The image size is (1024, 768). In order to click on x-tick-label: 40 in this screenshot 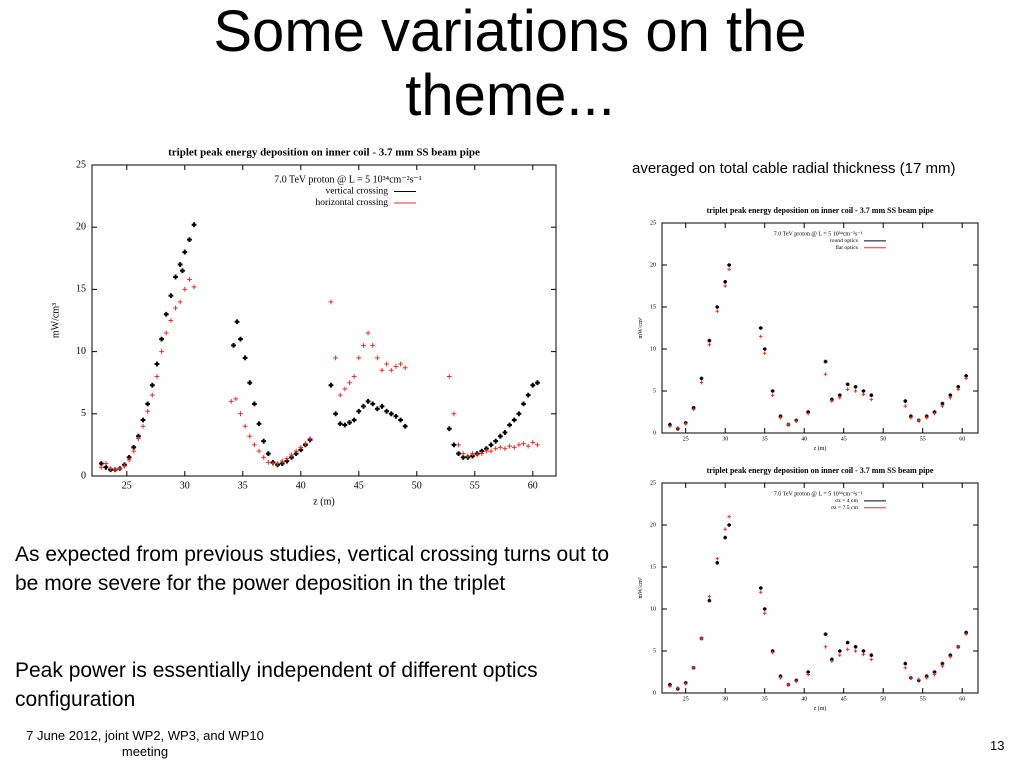, I will do `click(301, 485)`.